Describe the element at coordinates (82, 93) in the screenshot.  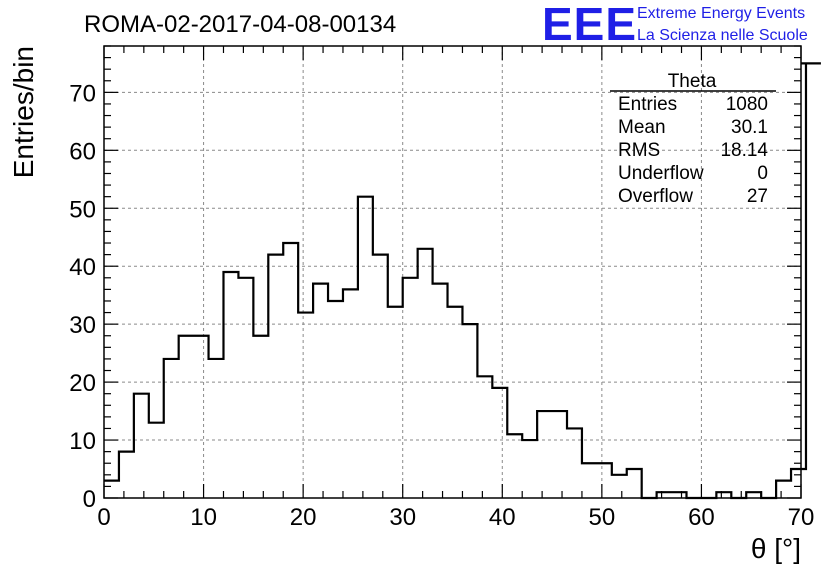
I see `y-tick-label: 70` at that location.